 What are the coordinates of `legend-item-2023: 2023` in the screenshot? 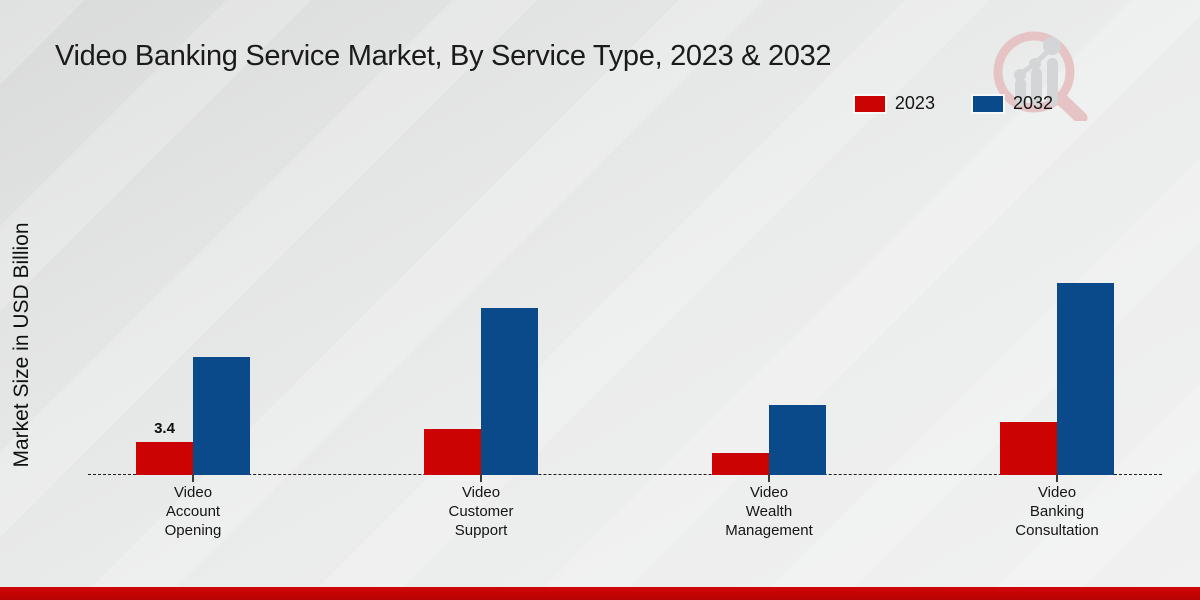 It's located at (894, 103).